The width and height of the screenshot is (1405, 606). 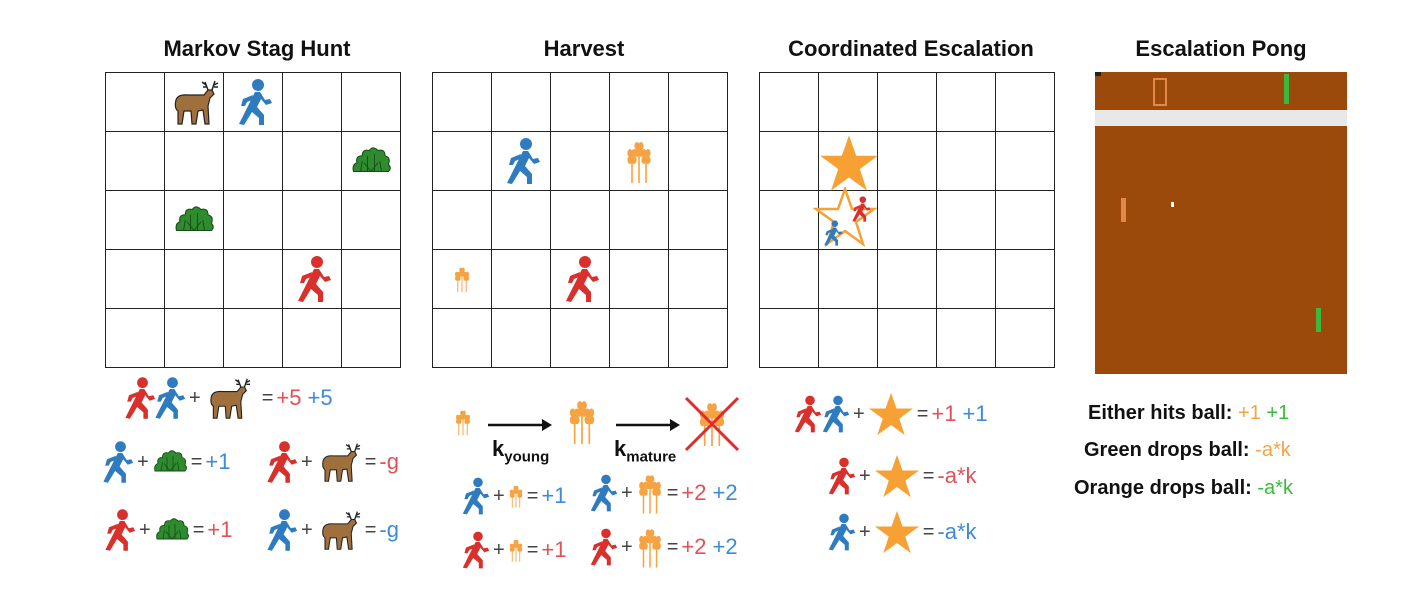 What do you see at coordinates (712, 424) in the screenshot?
I see `crossed-wheat-icon` at bounding box center [712, 424].